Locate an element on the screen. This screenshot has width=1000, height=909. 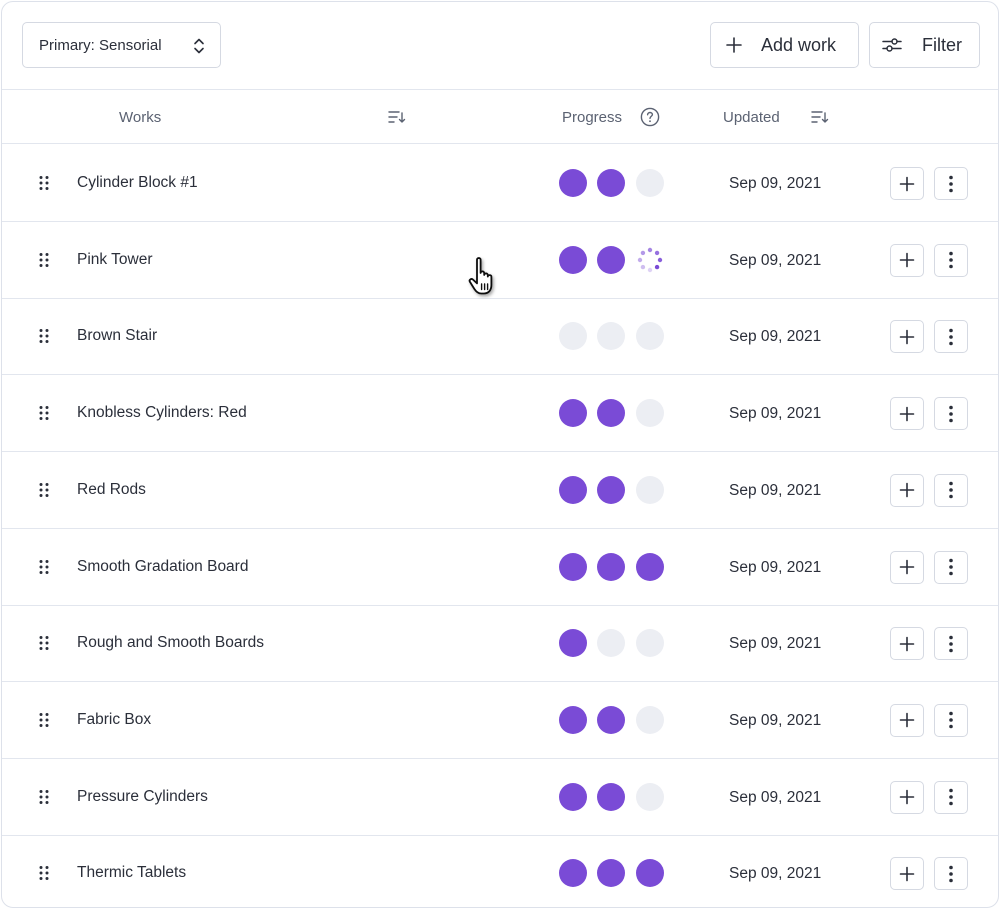
work-name: Pressure Cylinders is located at coordinates (142, 796).